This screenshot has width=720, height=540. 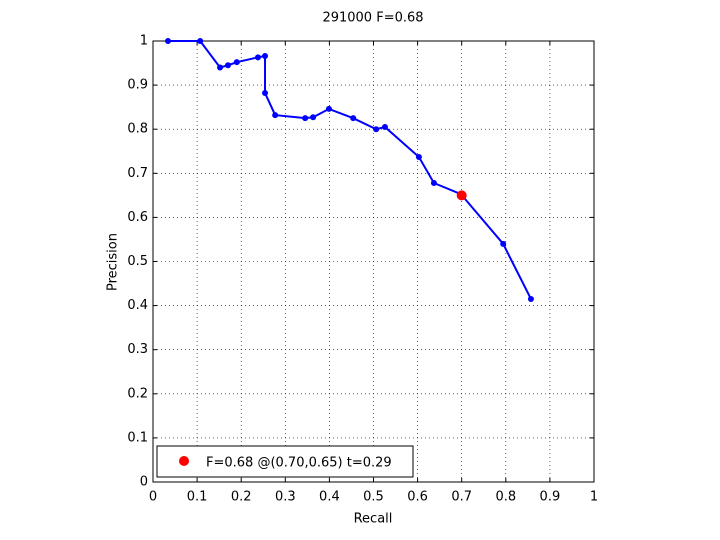 What do you see at coordinates (329, 497) in the screenshot?
I see `x-tick-label: 0.4` at bounding box center [329, 497].